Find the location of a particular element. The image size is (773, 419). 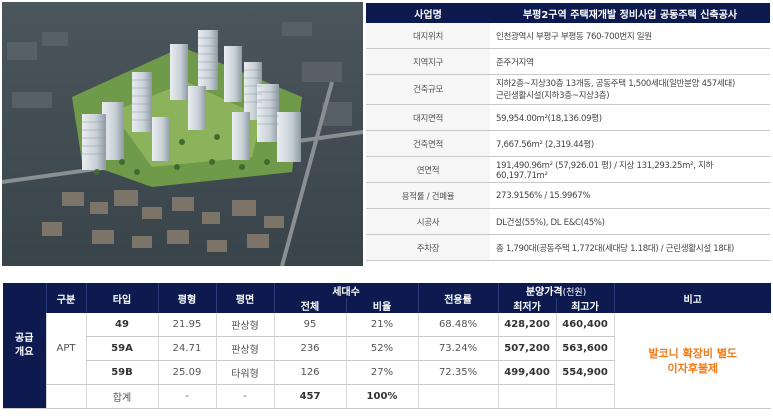

households-total-cell: 126 is located at coordinates (309, 372).